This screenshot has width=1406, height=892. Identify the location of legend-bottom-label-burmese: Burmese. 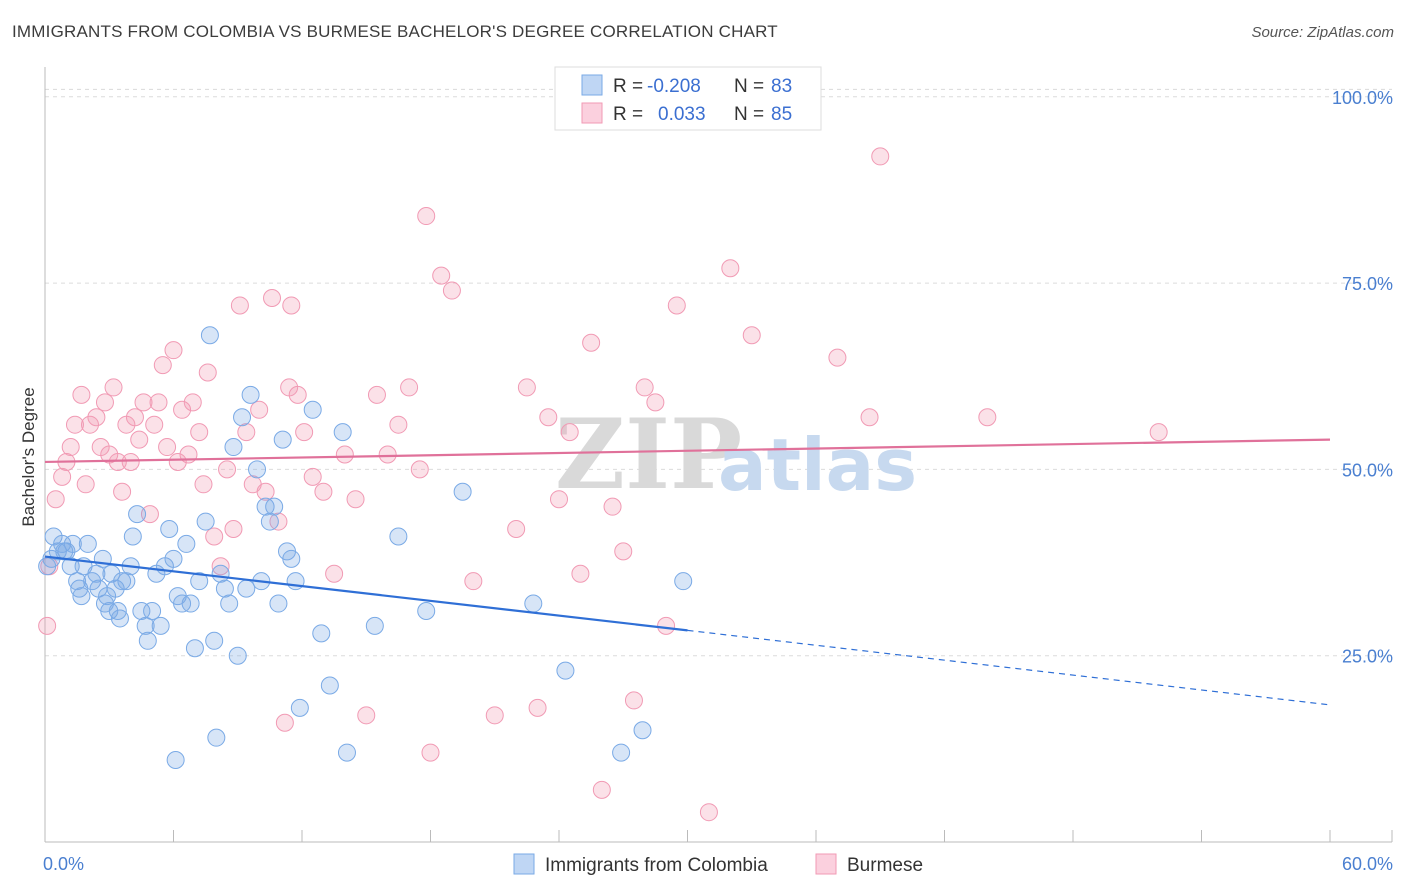
(885, 865).